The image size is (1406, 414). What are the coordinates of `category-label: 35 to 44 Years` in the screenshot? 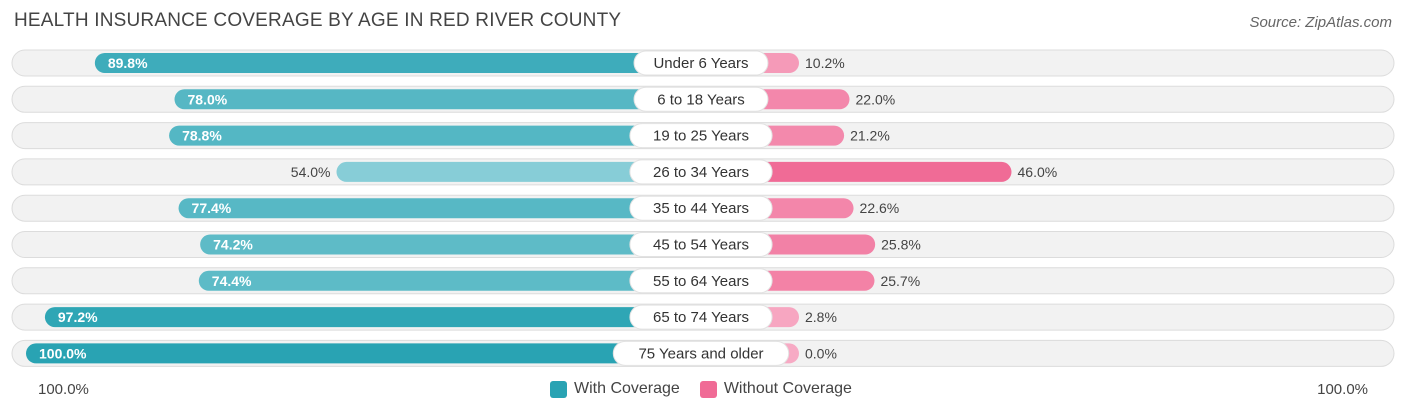 It's located at (701, 208).